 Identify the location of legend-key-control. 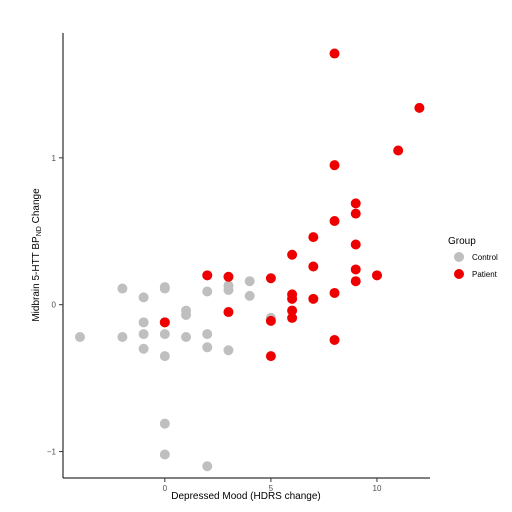
(459, 257).